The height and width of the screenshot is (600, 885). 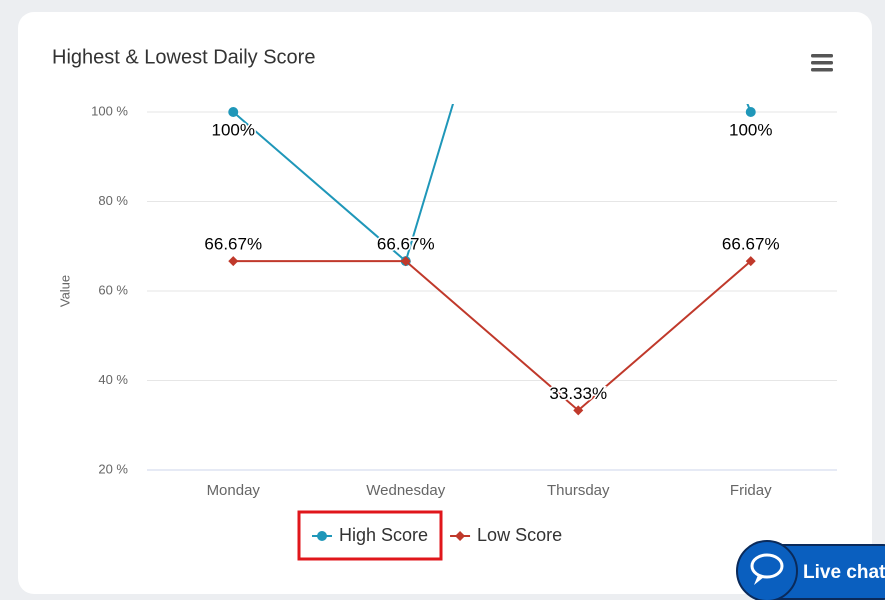 What do you see at coordinates (113, 200) in the screenshot?
I see `y-tick-label: 80 %` at bounding box center [113, 200].